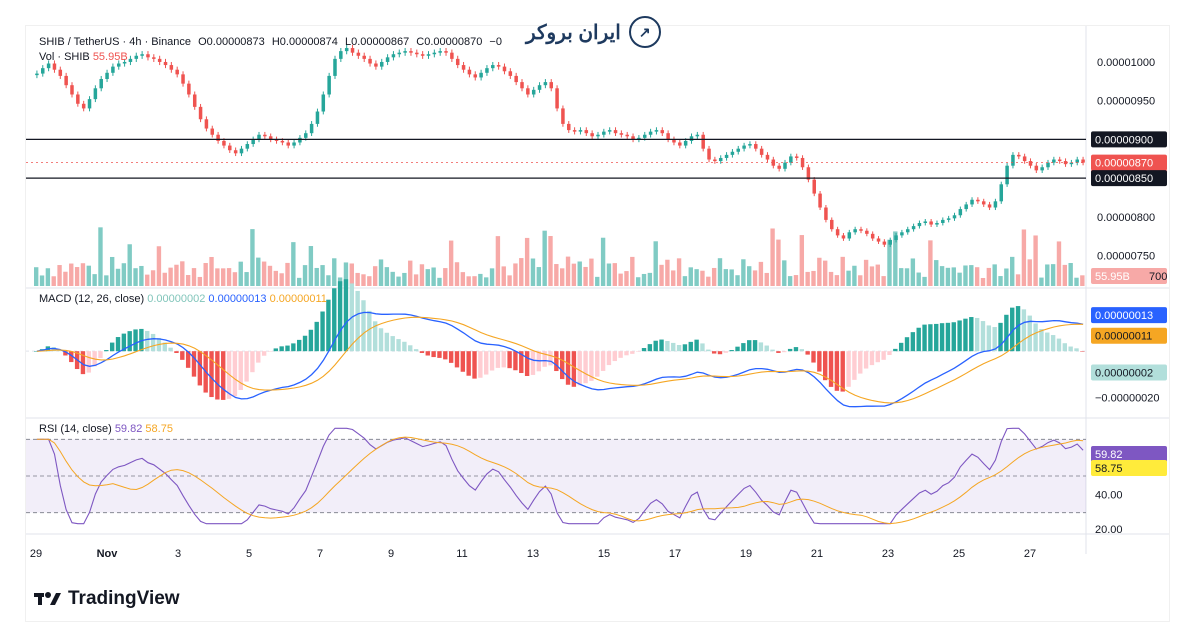 Image resolution: width=1200 pixels, height=628 pixels. I want to click on macd-label: MACD (12, 26, close), so click(92, 299).